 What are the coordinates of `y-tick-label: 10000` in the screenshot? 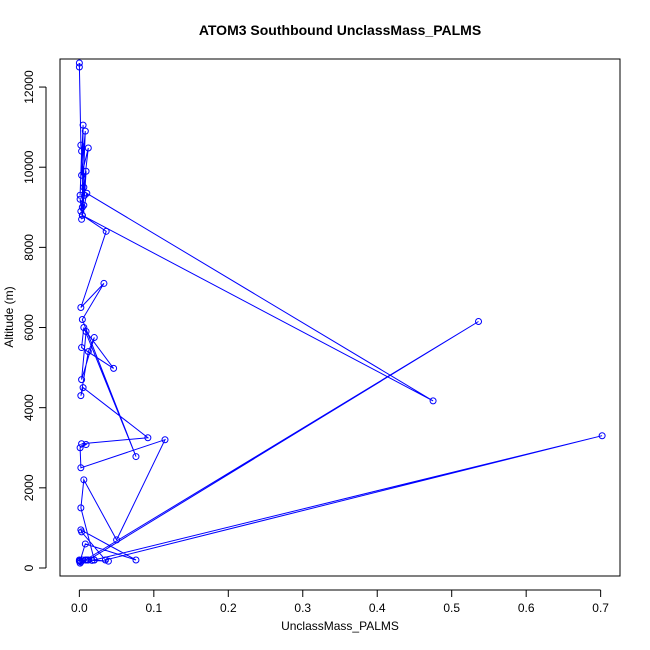 It's located at (29, 167).